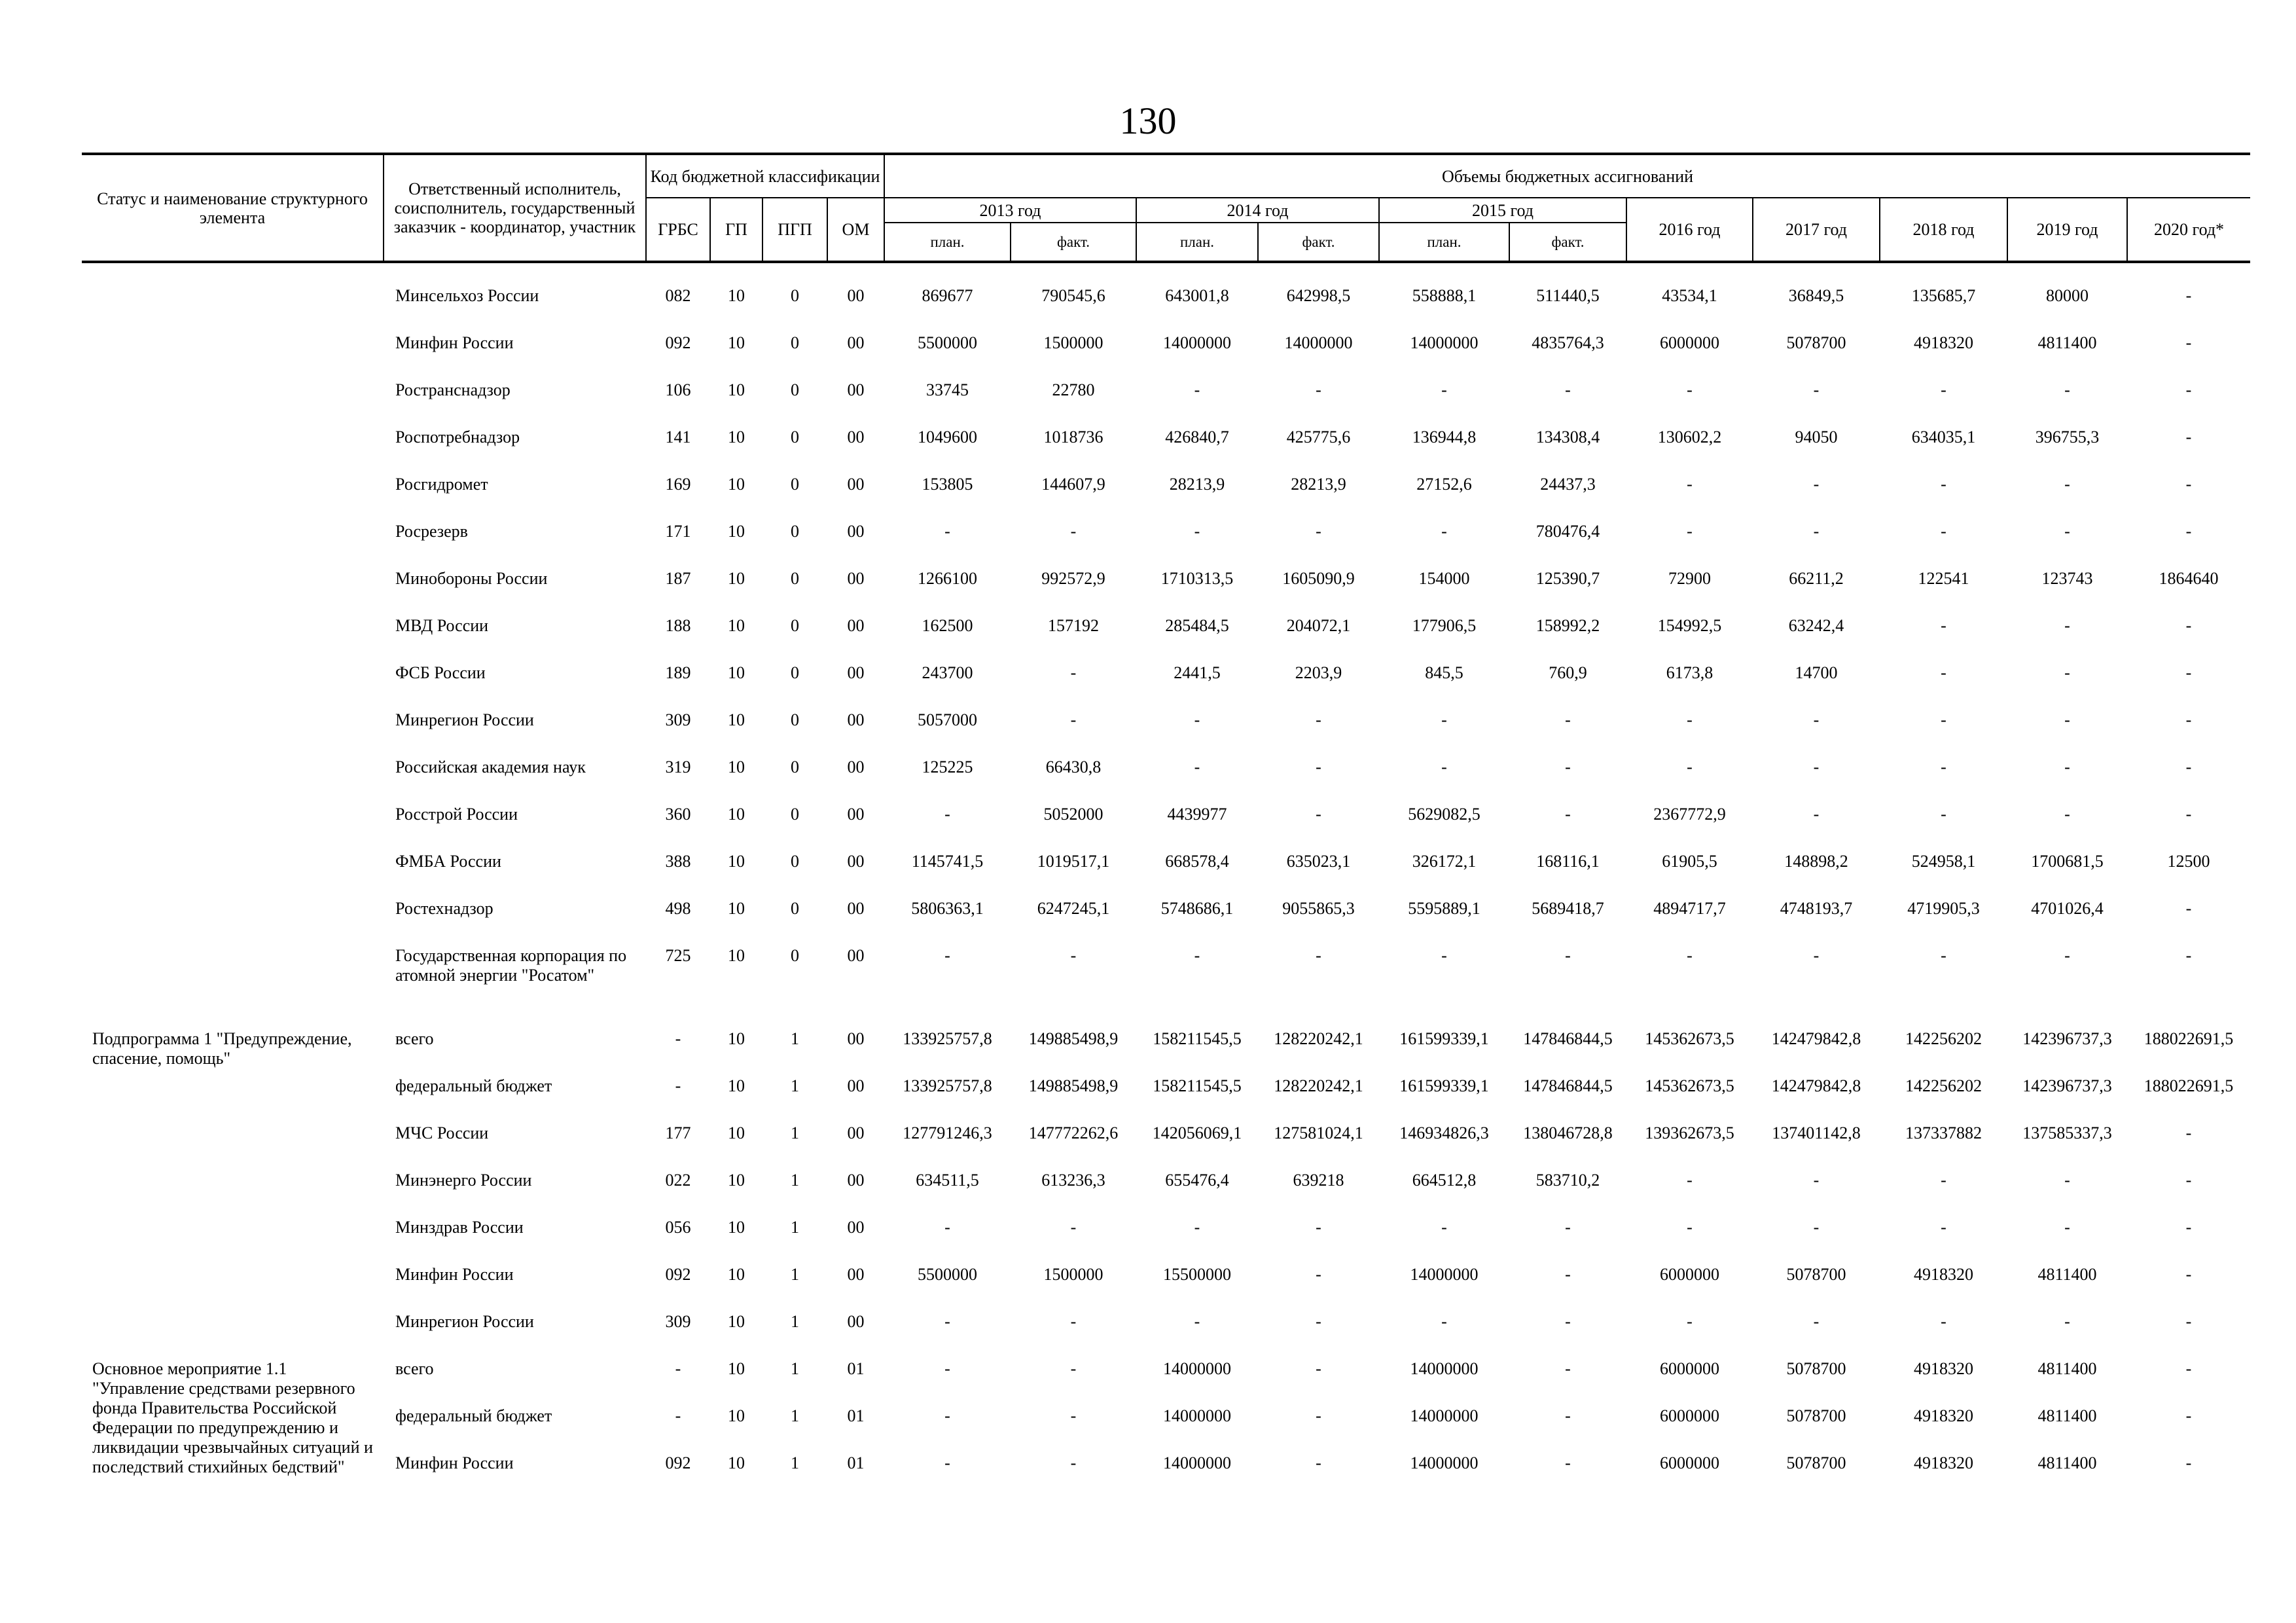  I want to click on amount-cell: 1500000, so click(1073, 1274).